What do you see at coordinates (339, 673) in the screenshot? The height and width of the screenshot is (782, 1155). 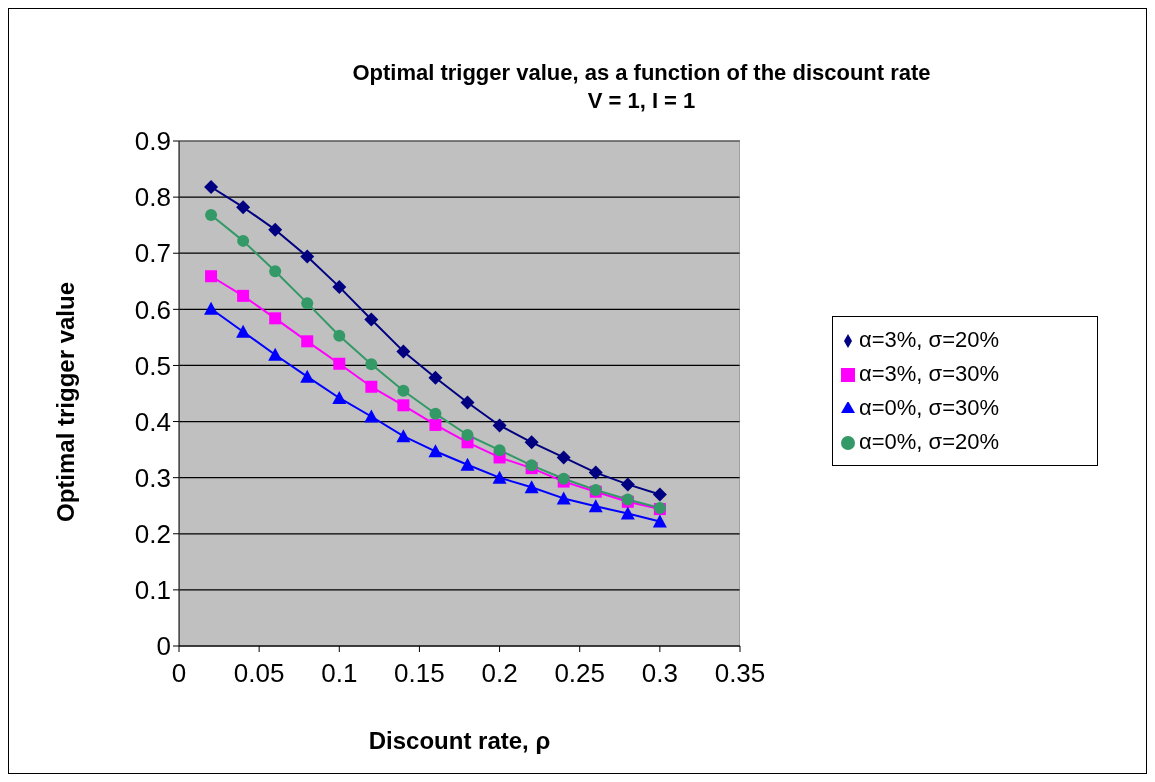 I see `x-tick-label: 0.1` at bounding box center [339, 673].